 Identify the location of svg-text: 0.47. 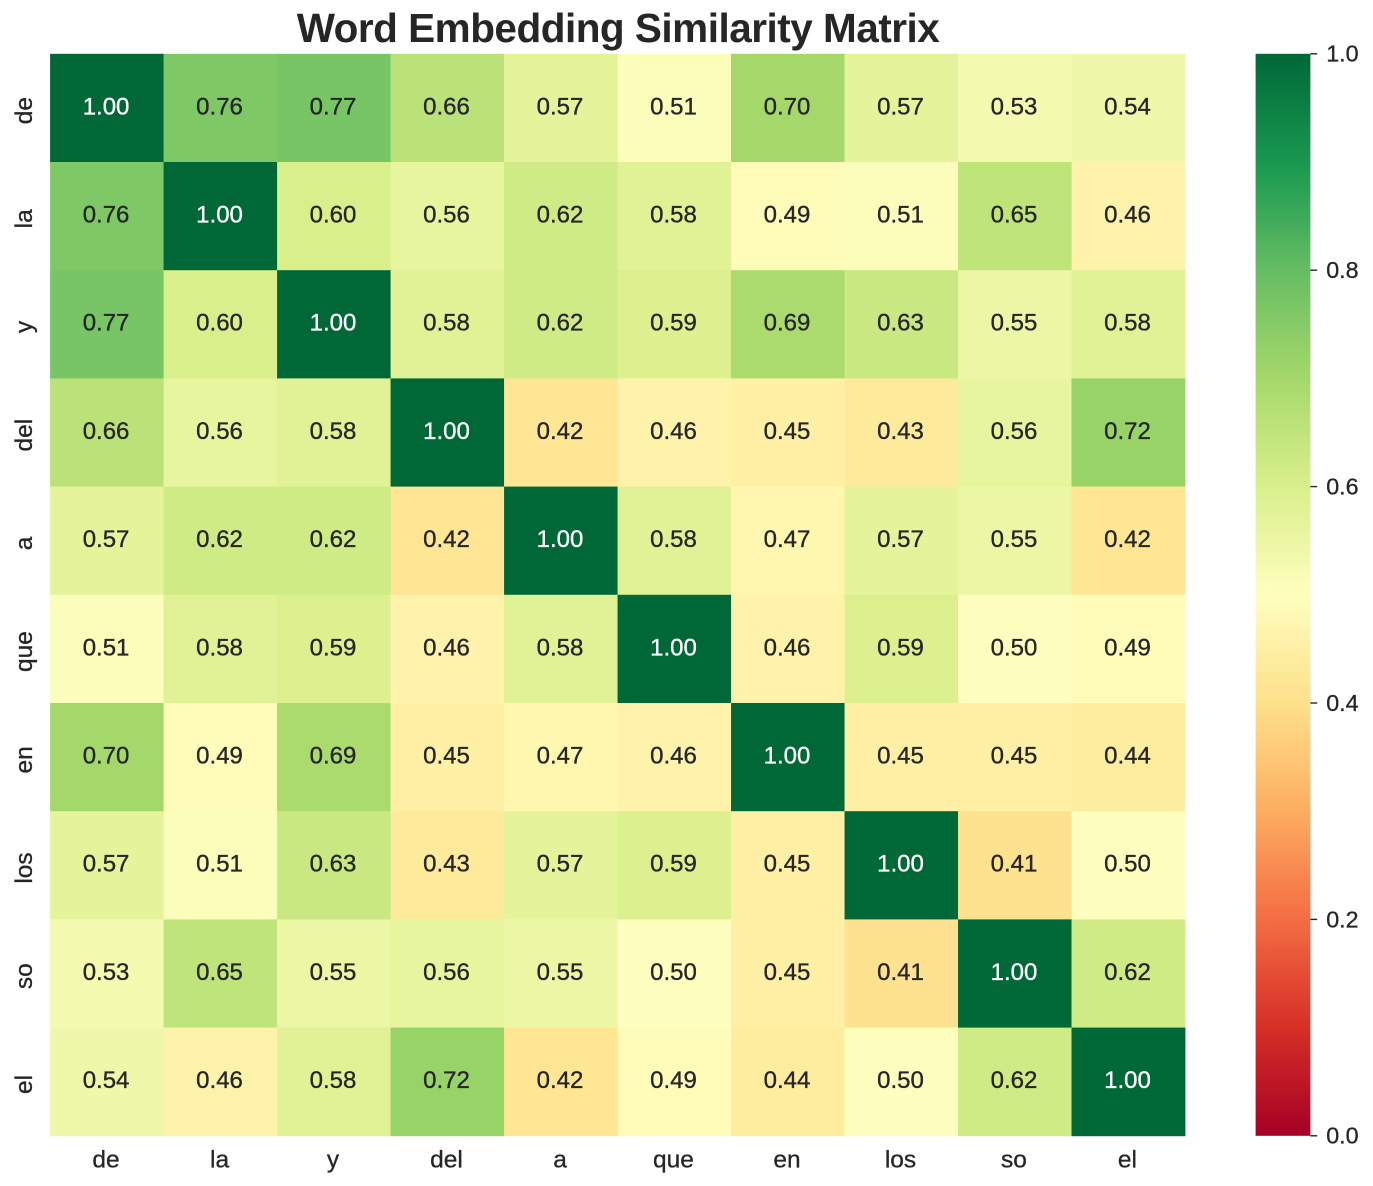
(787, 539).